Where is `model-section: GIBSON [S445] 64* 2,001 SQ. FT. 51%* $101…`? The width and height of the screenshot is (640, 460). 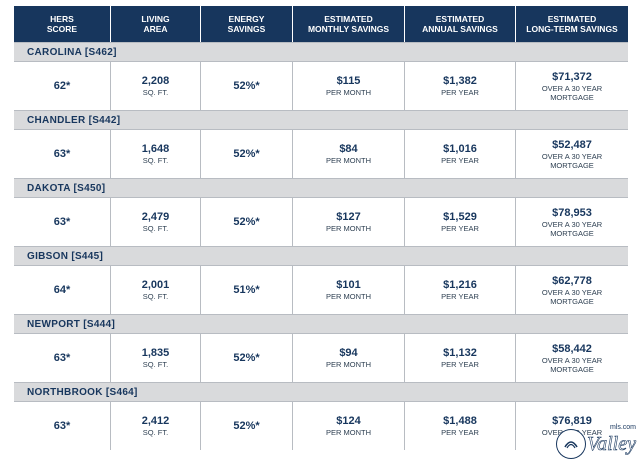
model-section: GIBSON [S445] 64* 2,001 SQ. FT. 51%* $101… is located at coordinates (321, 280).